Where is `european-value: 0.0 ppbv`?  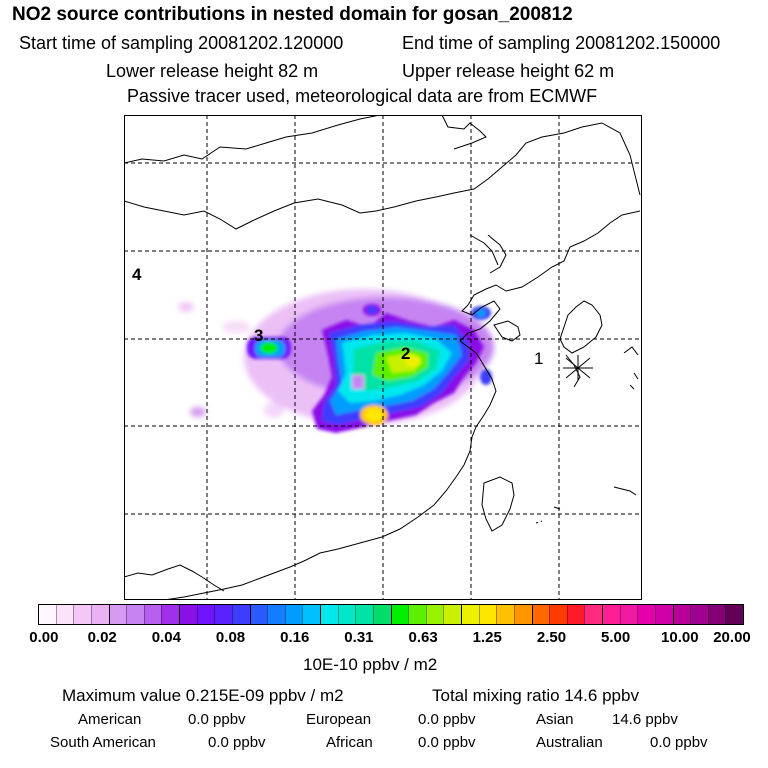
european-value: 0.0 ppbv is located at coordinates (447, 719).